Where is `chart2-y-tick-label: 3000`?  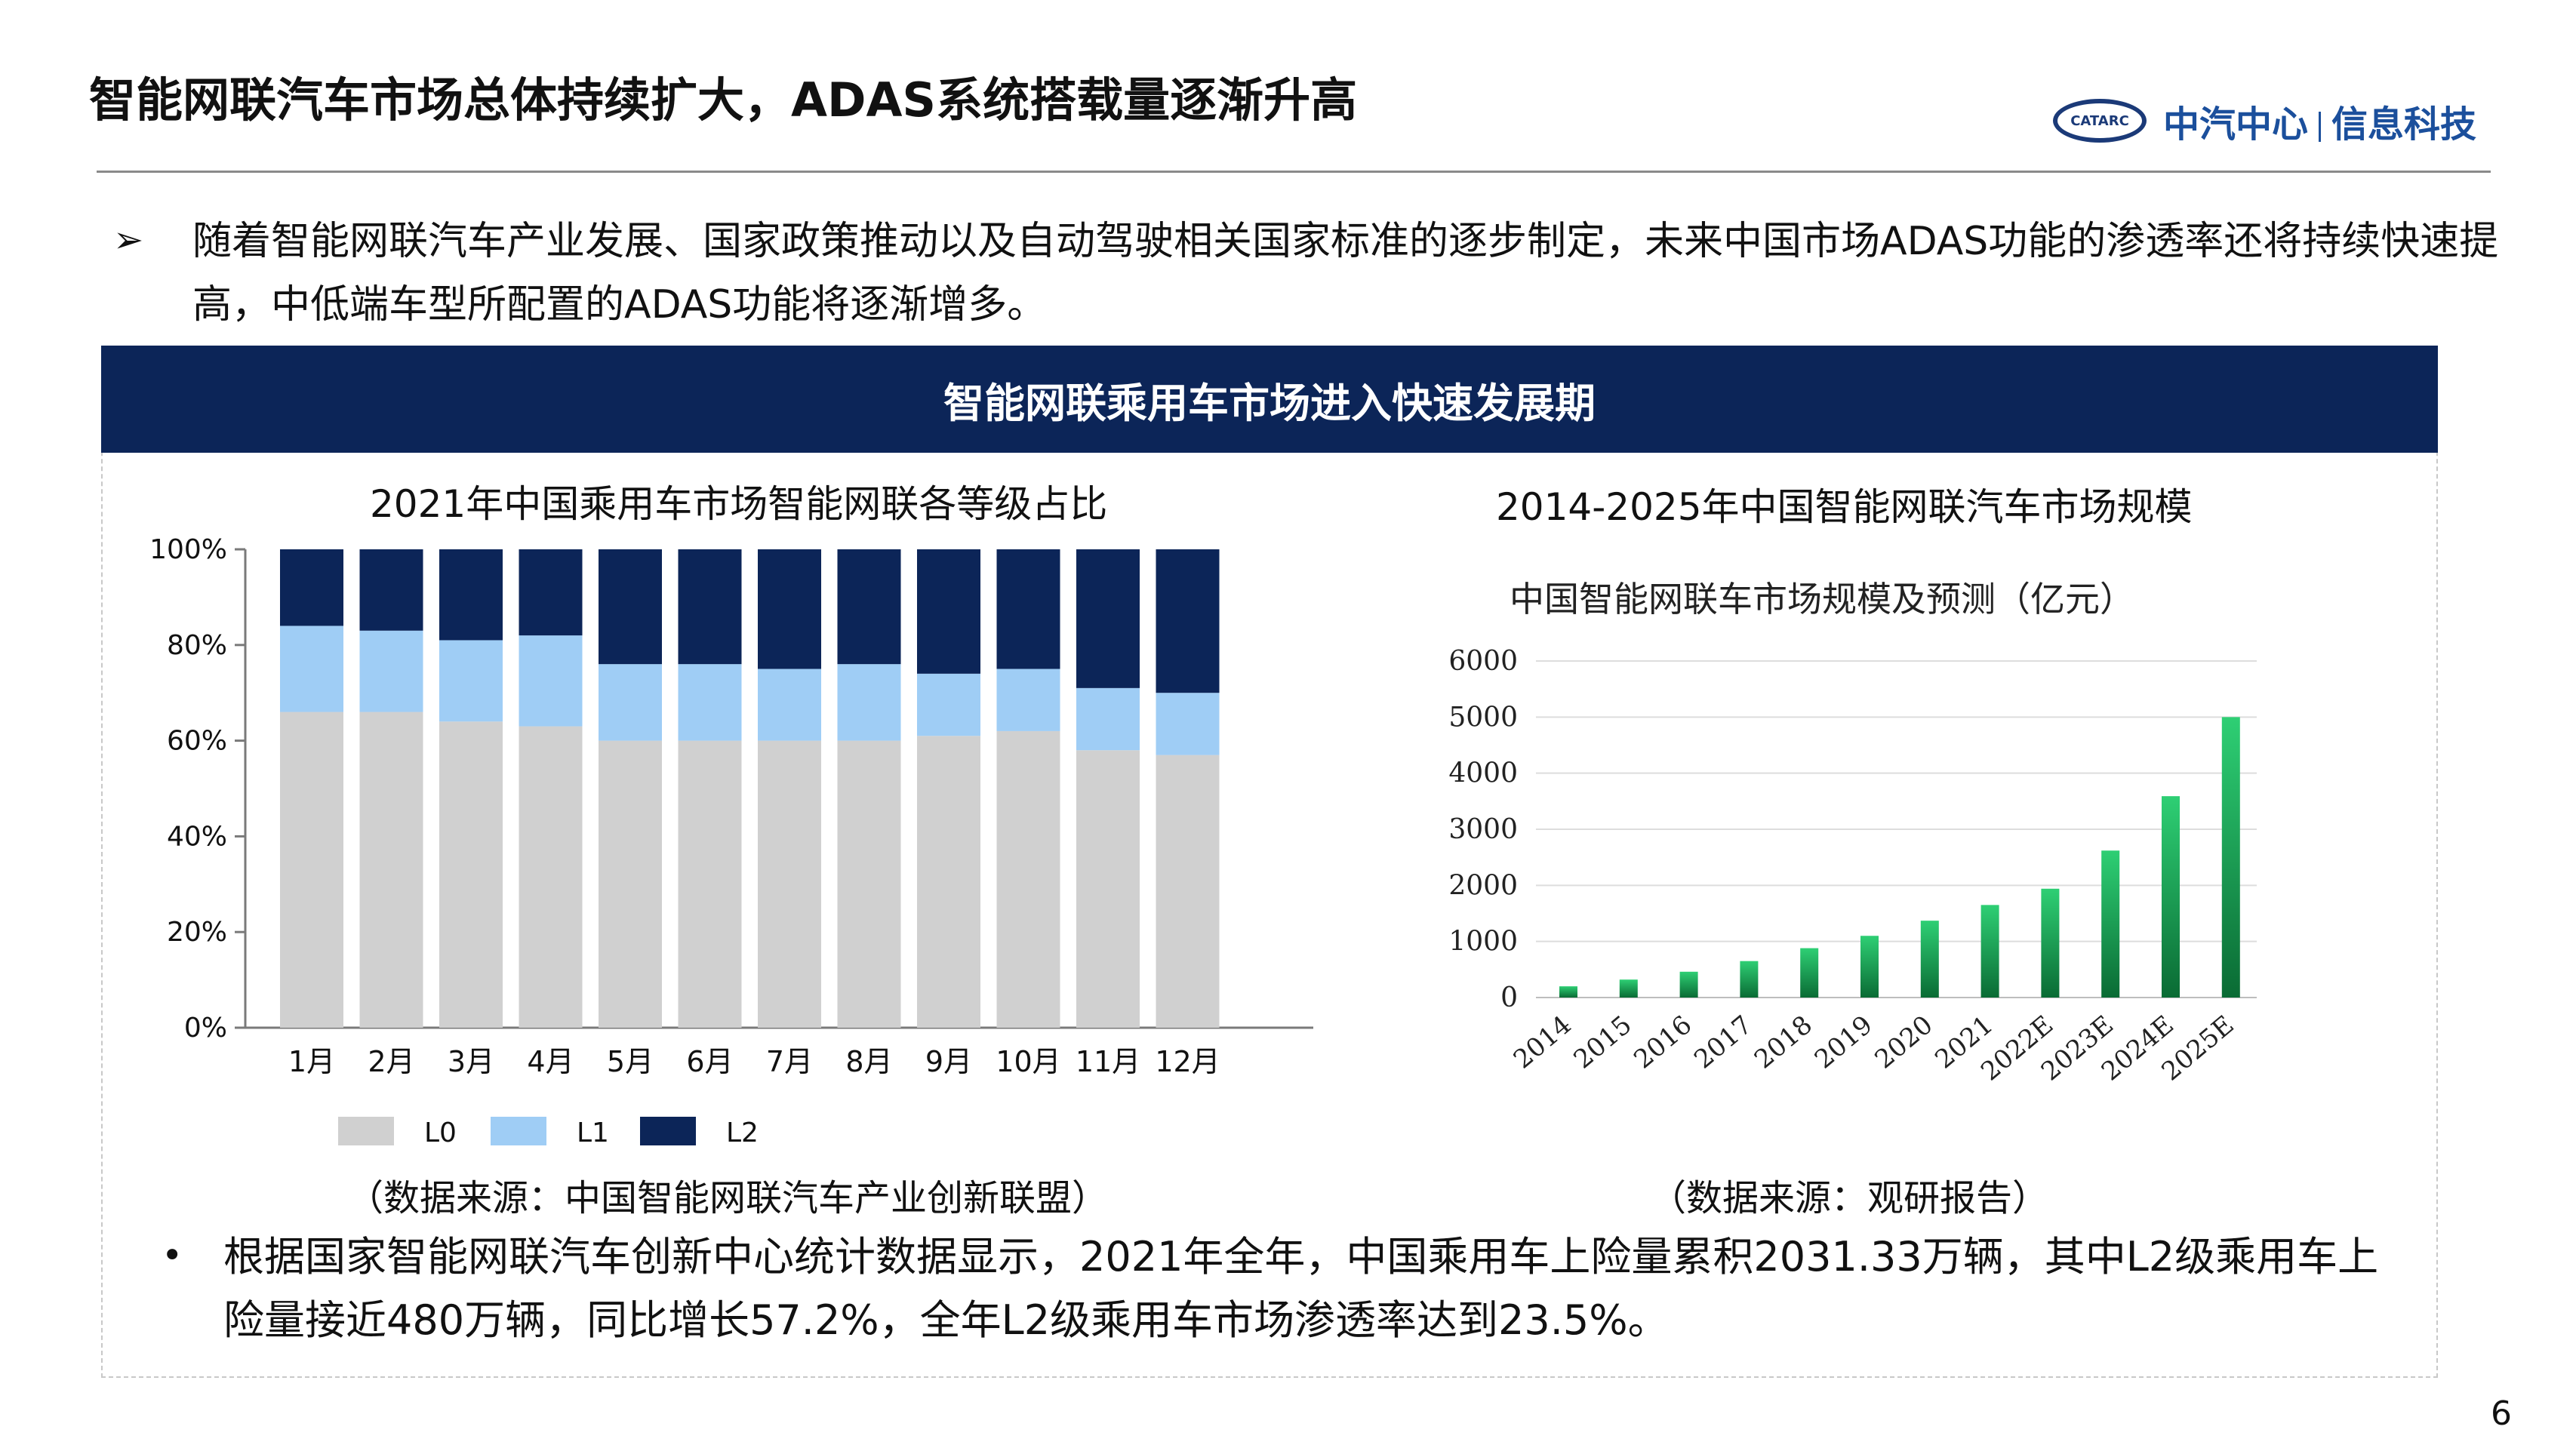 chart2-y-tick-label: 3000 is located at coordinates (1483, 830).